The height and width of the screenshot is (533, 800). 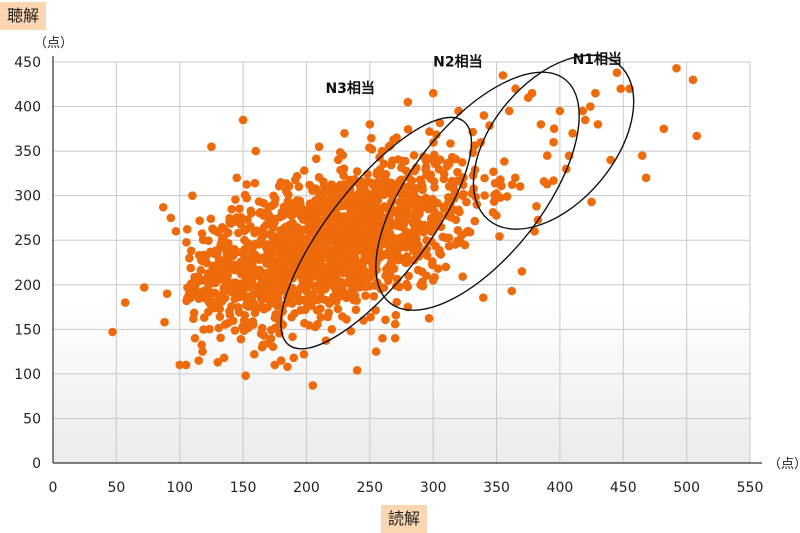 I want to click on annotations: N3相当 N2相当 N1相当, so click(x=473, y=74).